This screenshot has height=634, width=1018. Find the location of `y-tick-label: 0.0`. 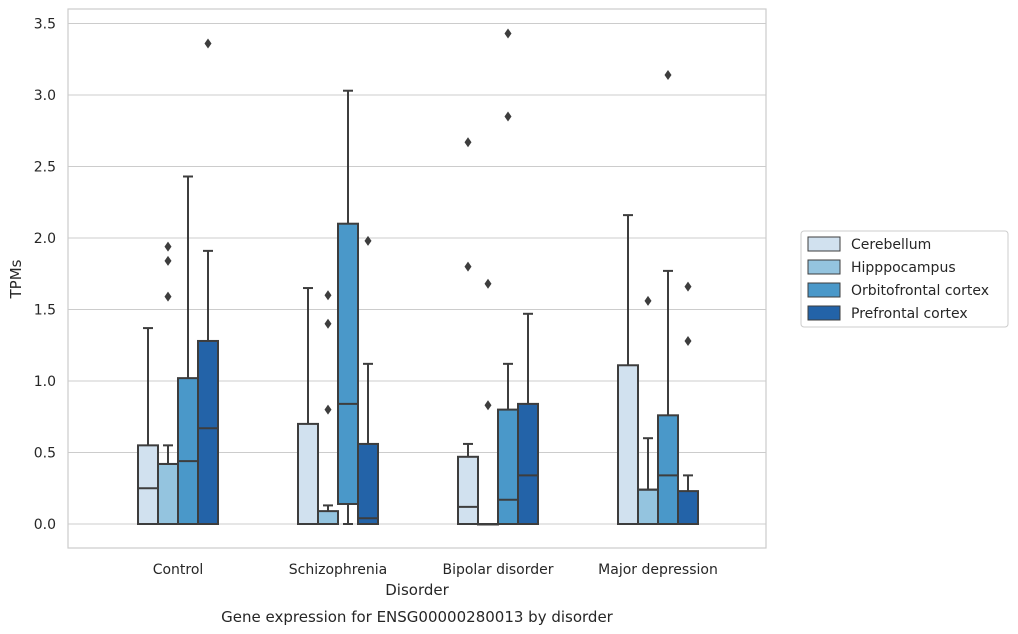

y-tick-label: 0.0 is located at coordinates (45, 525).